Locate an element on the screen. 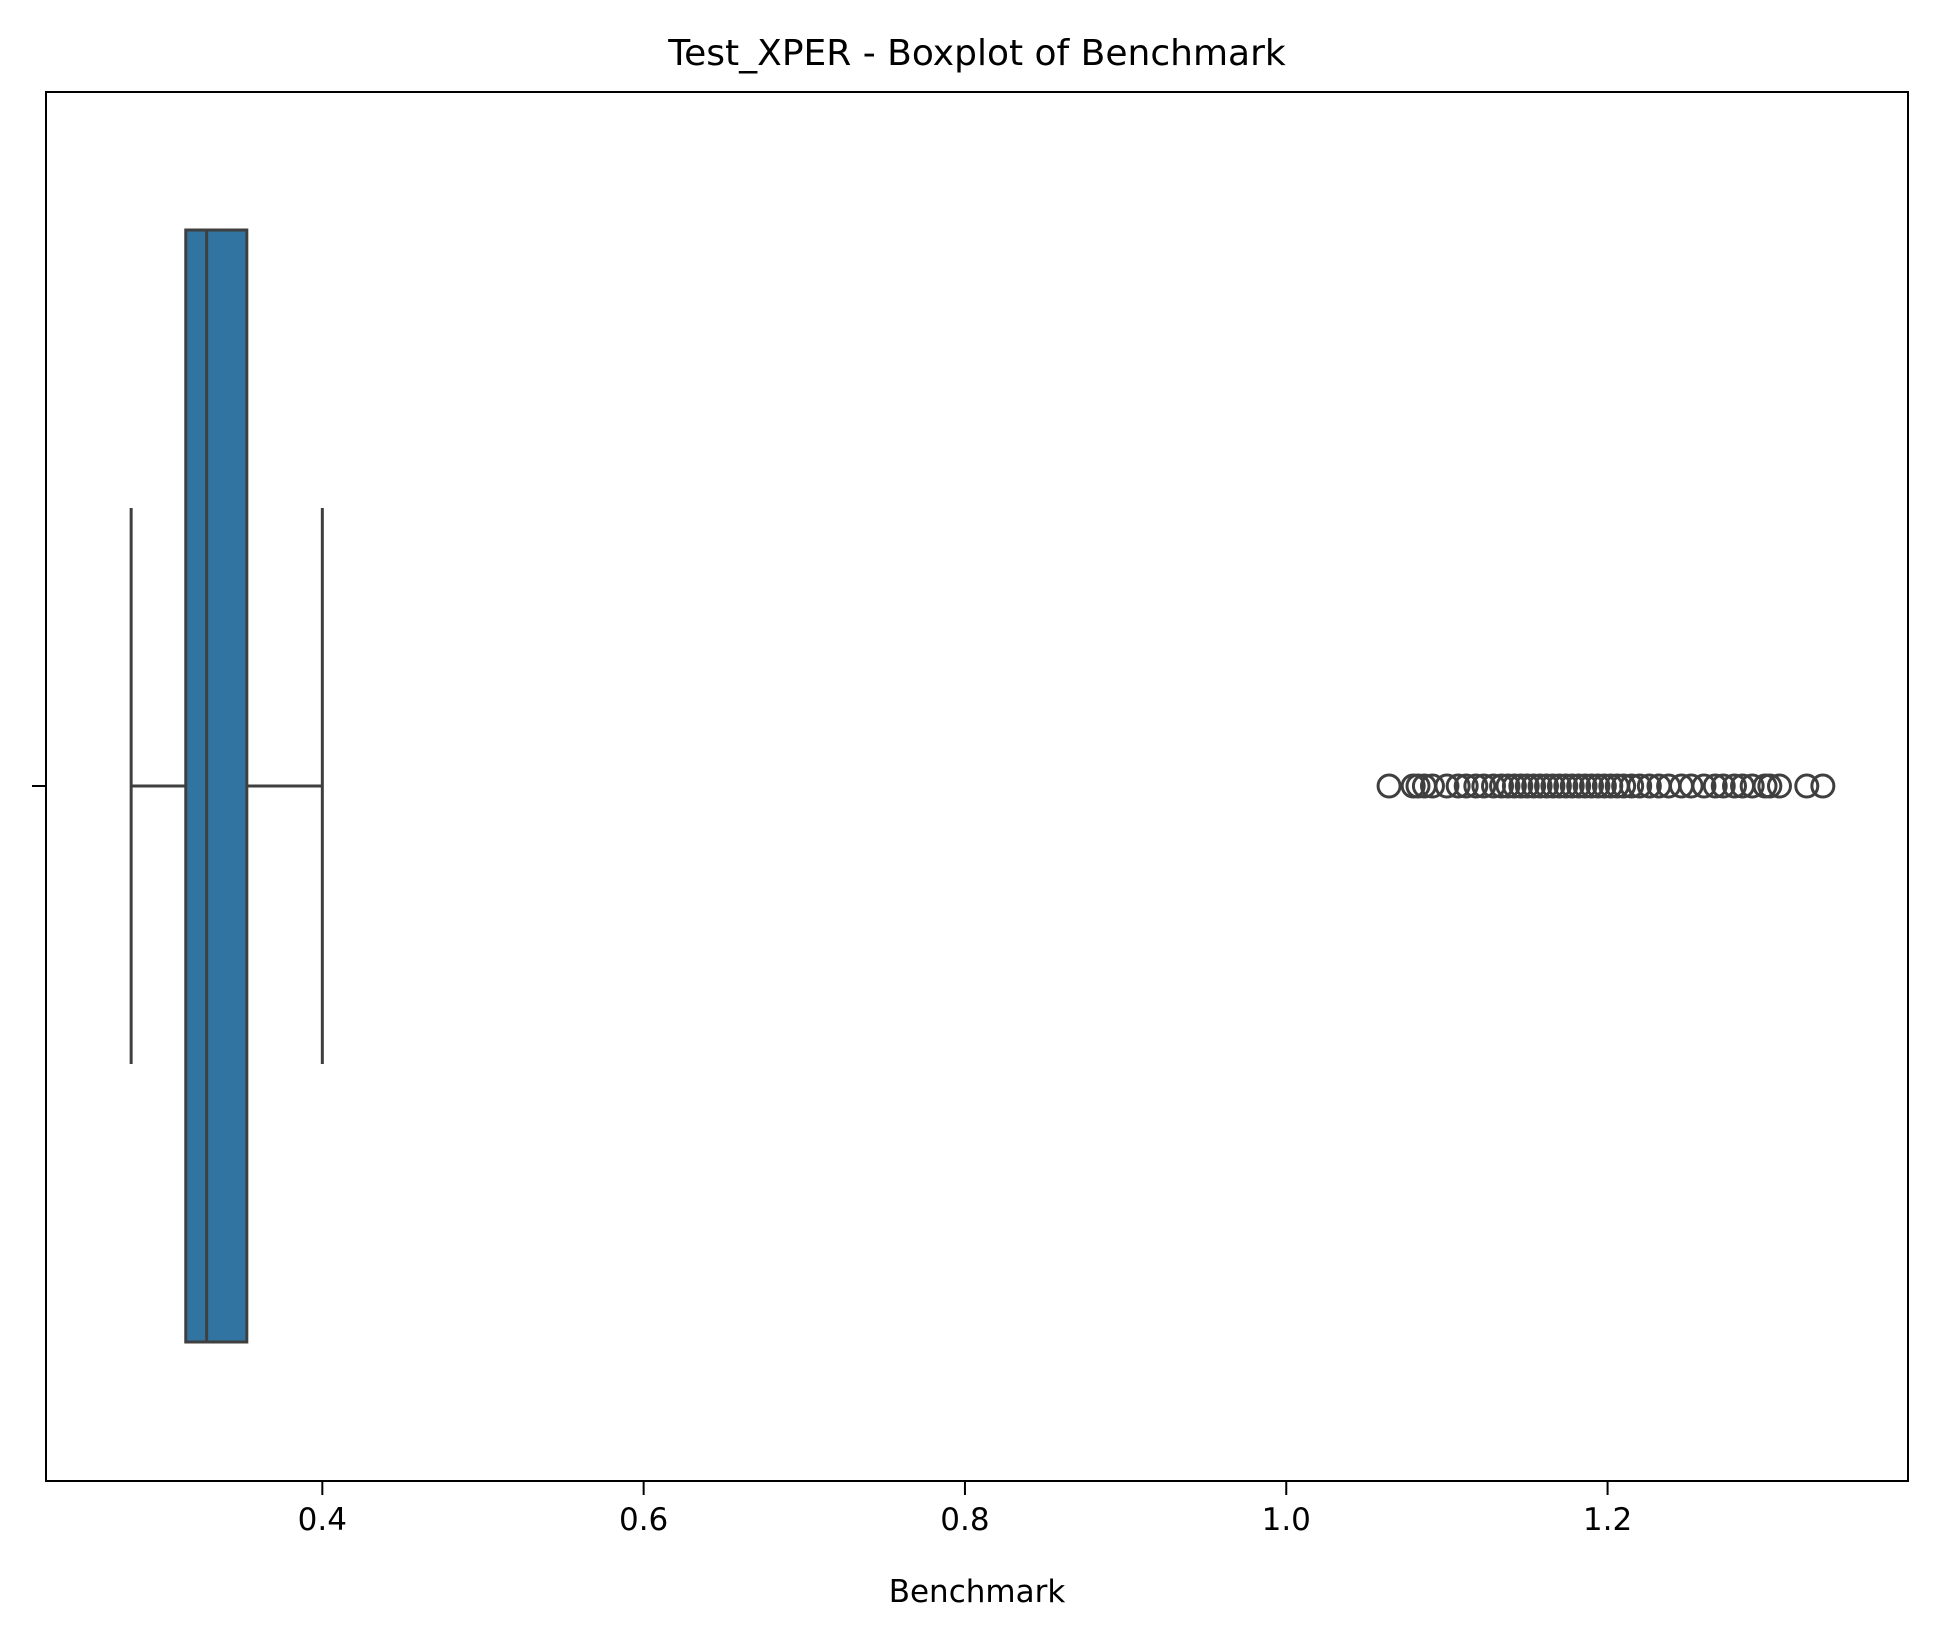  chart-title: Test_XPER - Boxplot of Benchmark is located at coordinates (976, 53).